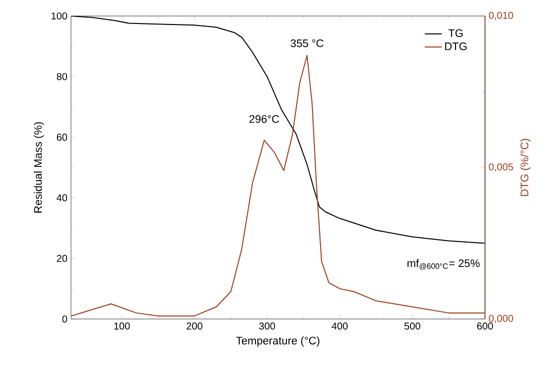  I want to click on y-tick-label: 0, so click(65, 319).